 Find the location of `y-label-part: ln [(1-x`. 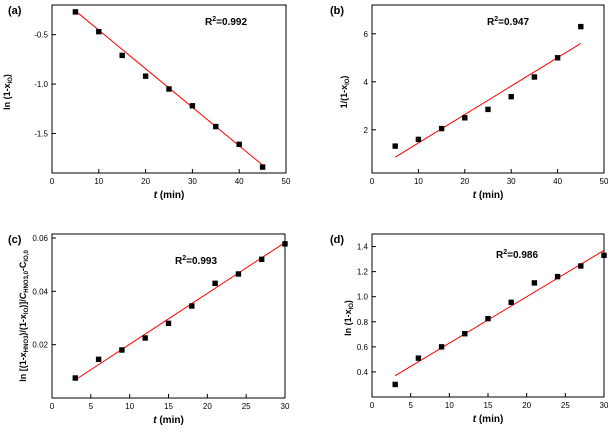

y-label-part: ln [(1-x is located at coordinates (23, 367).